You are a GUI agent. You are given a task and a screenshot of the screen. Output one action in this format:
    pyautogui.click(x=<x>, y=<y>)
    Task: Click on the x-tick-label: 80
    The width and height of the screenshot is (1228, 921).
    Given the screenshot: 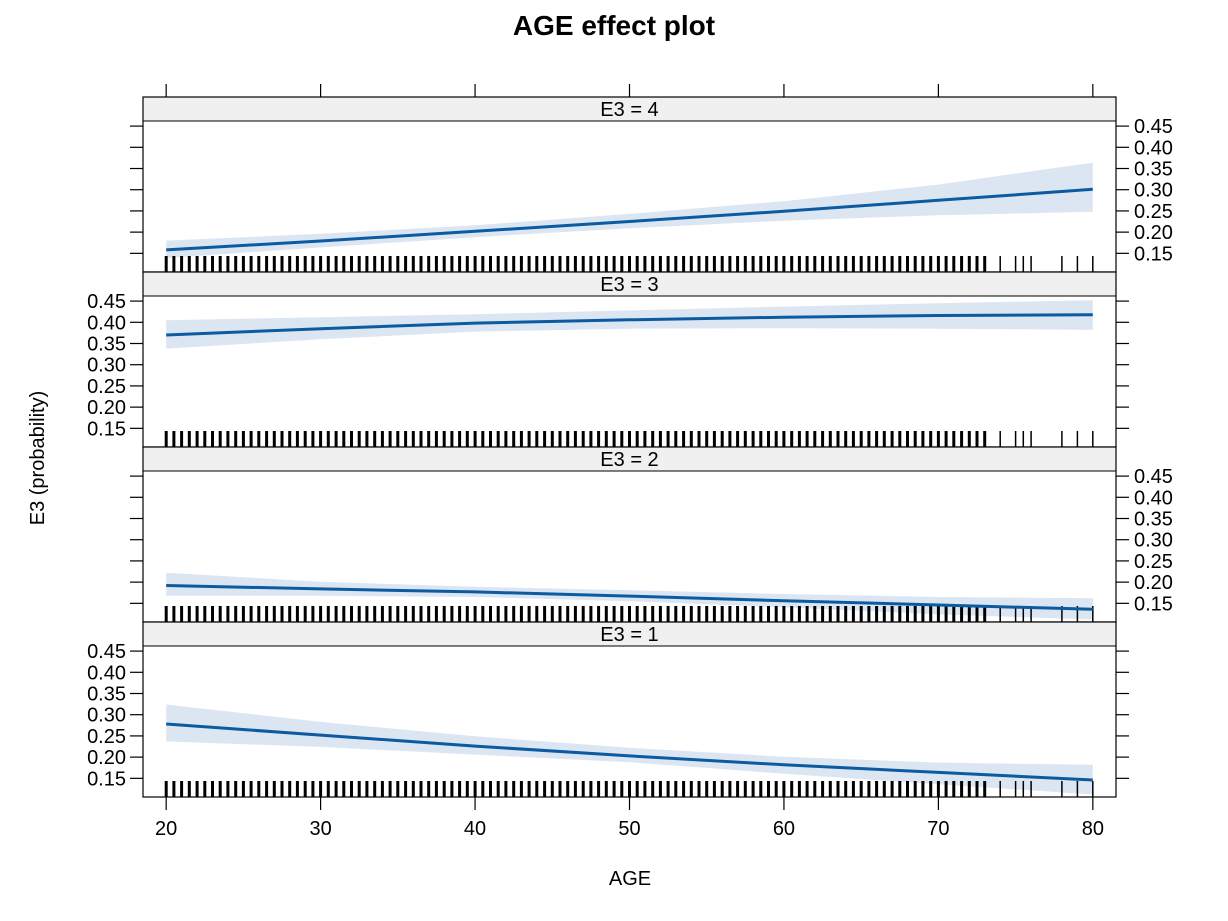 What is the action you would take?
    pyautogui.click(x=1093, y=829)
    